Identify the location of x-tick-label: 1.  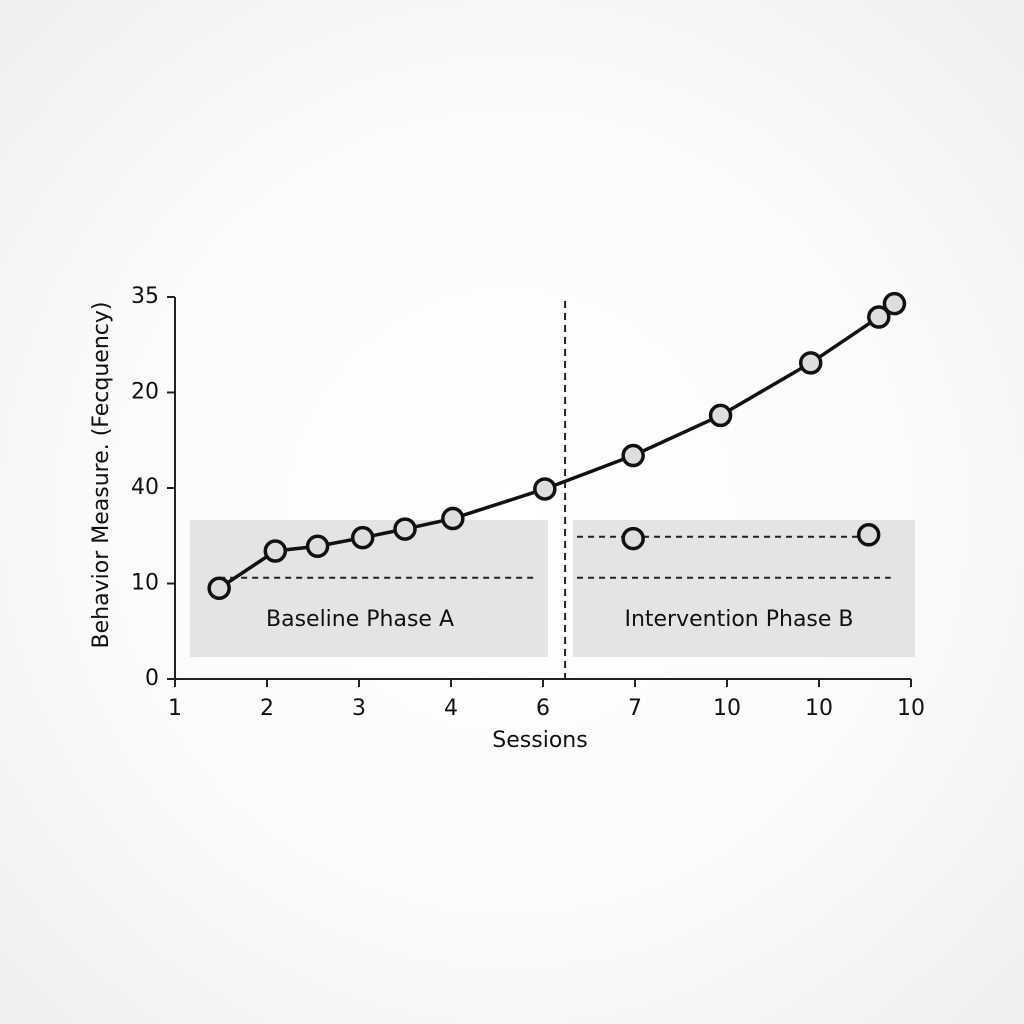
(175, 708).